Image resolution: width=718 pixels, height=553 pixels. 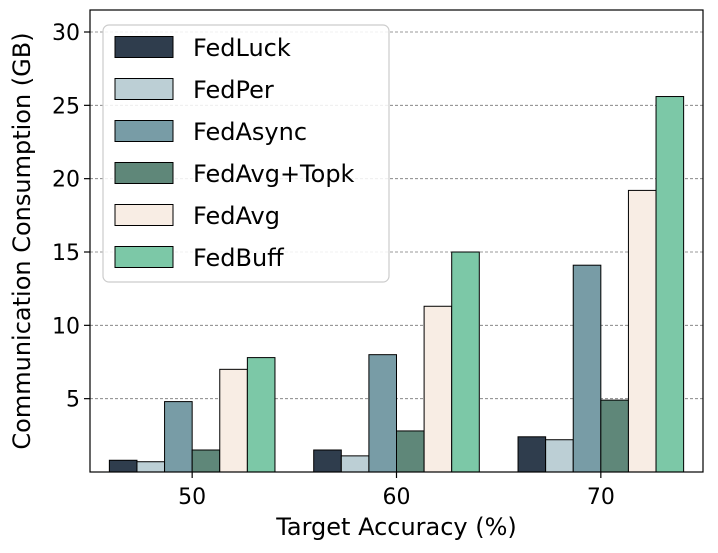 What do you see at coordinates (601, 497) in the screenshot?
I see `x-tick-label: 70` at bounding box center [601, 497].